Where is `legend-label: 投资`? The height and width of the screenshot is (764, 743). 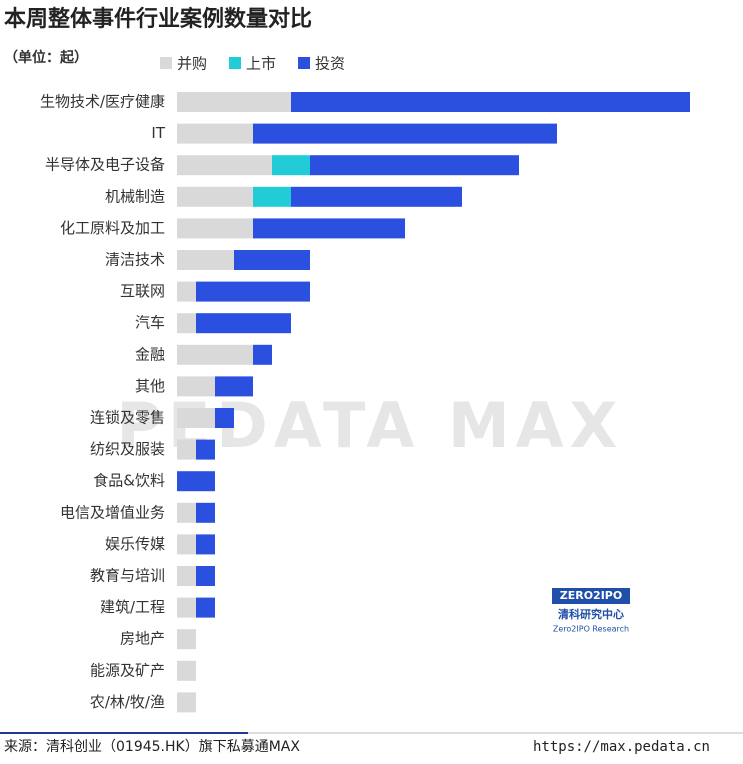 legend-label: 投资 is located at coordinates (330, 64).